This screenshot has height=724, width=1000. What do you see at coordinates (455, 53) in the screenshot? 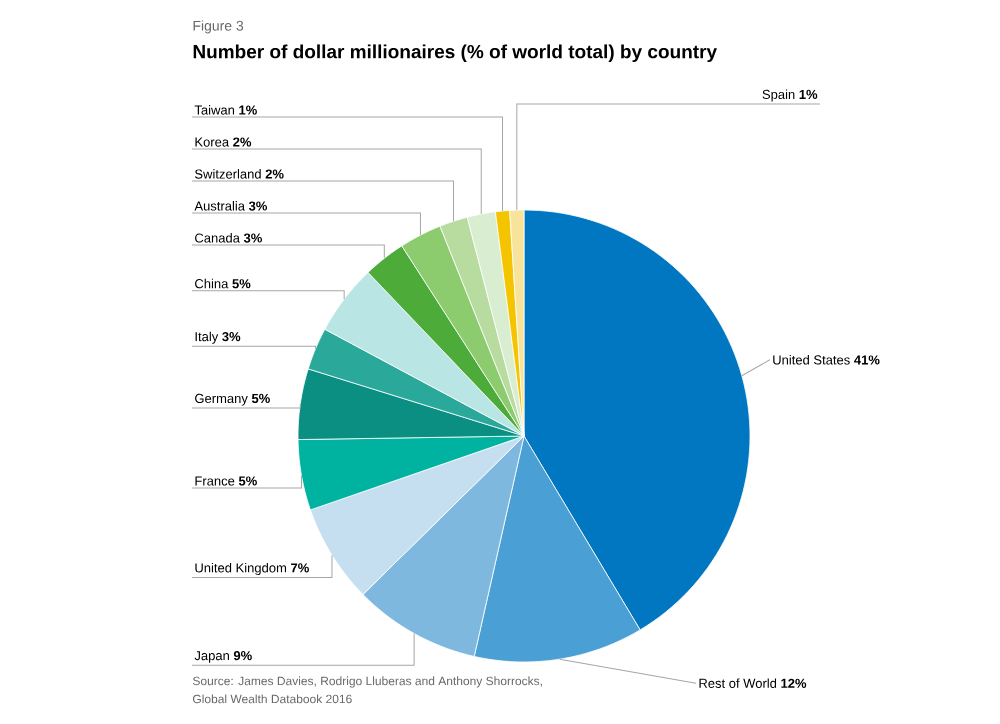
I see `chart-title: Number of dollar millionaires (% of world total) by country` at bounding box center [455, 53].